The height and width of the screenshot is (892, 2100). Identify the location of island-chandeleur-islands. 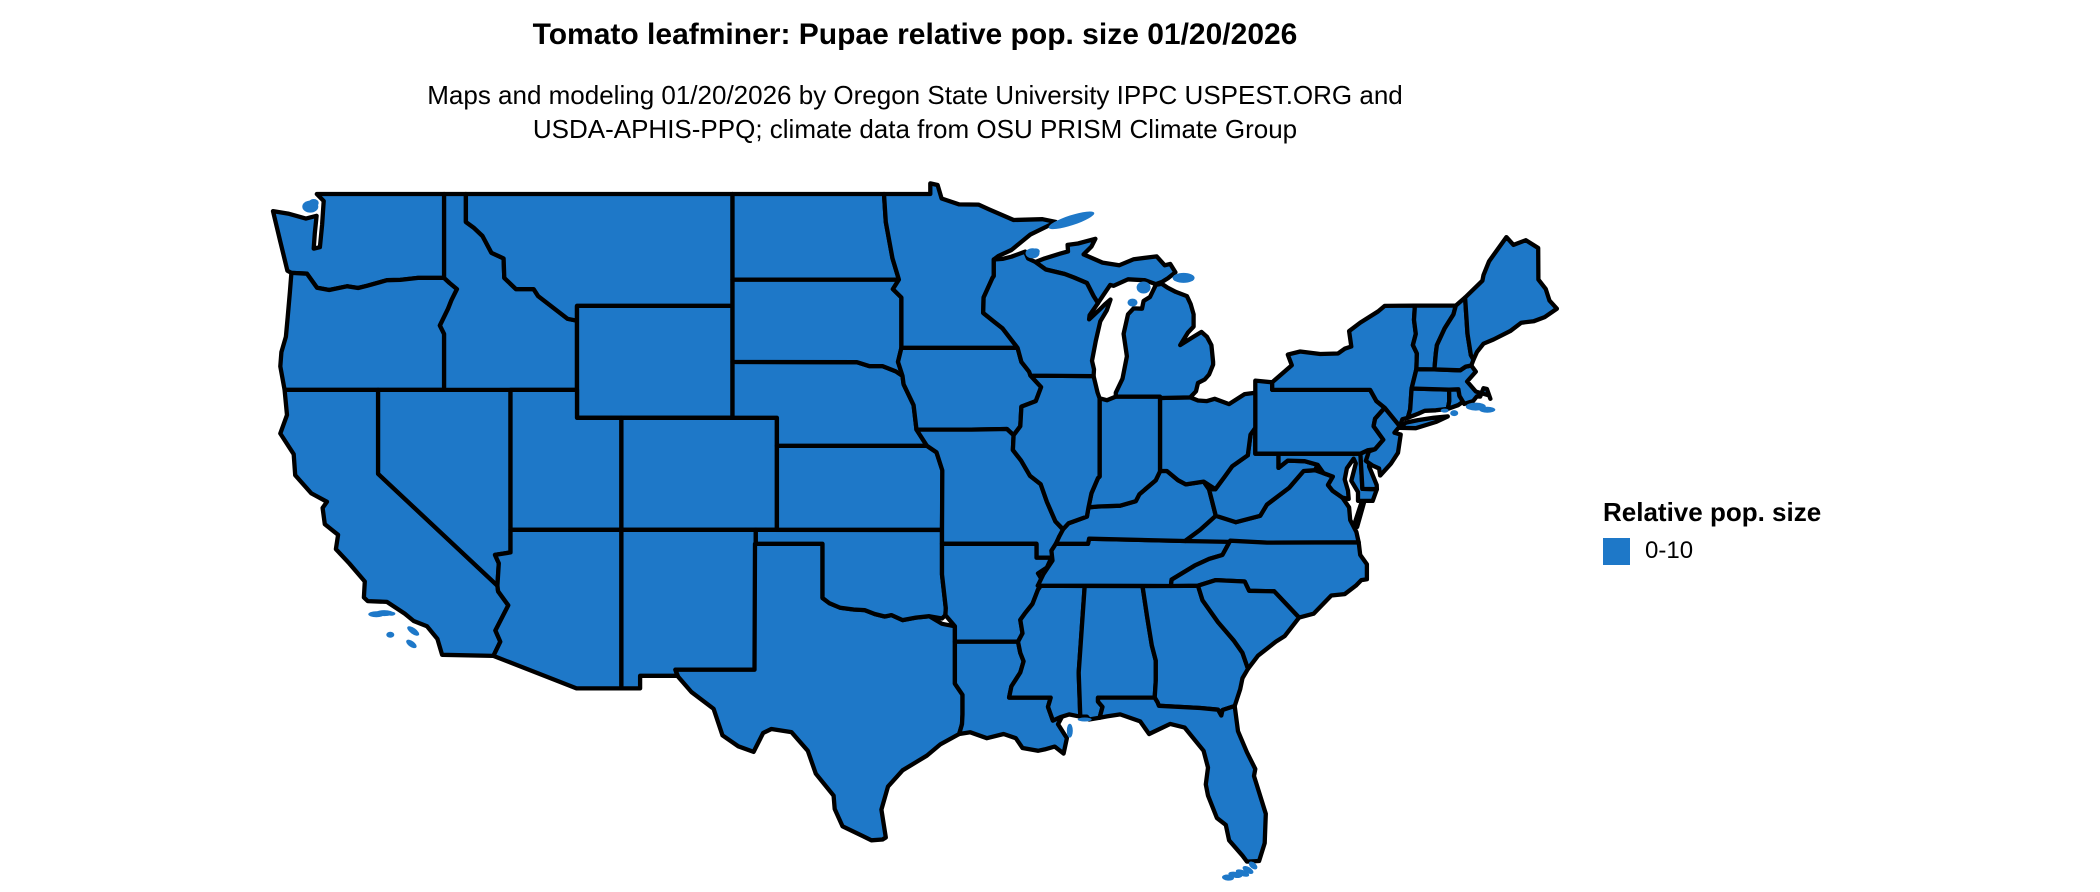
(1069, 730).